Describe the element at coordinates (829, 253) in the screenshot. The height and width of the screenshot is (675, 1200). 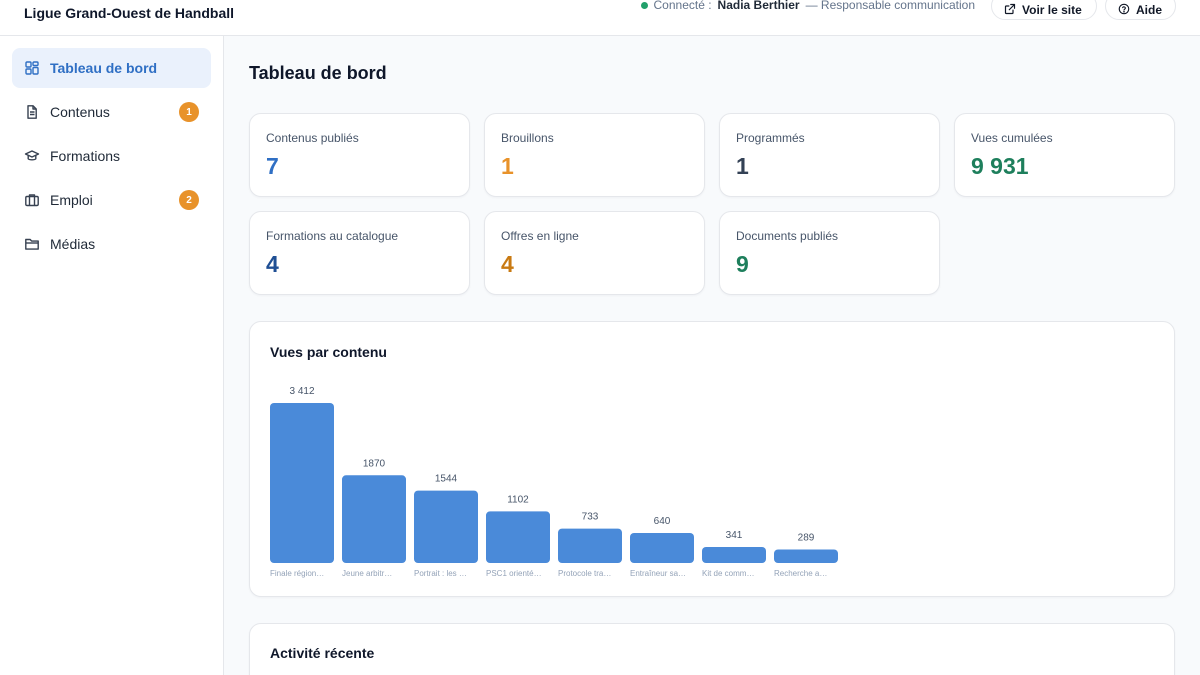
I see `stat-card-documents: Documents publiés 9` at that location.